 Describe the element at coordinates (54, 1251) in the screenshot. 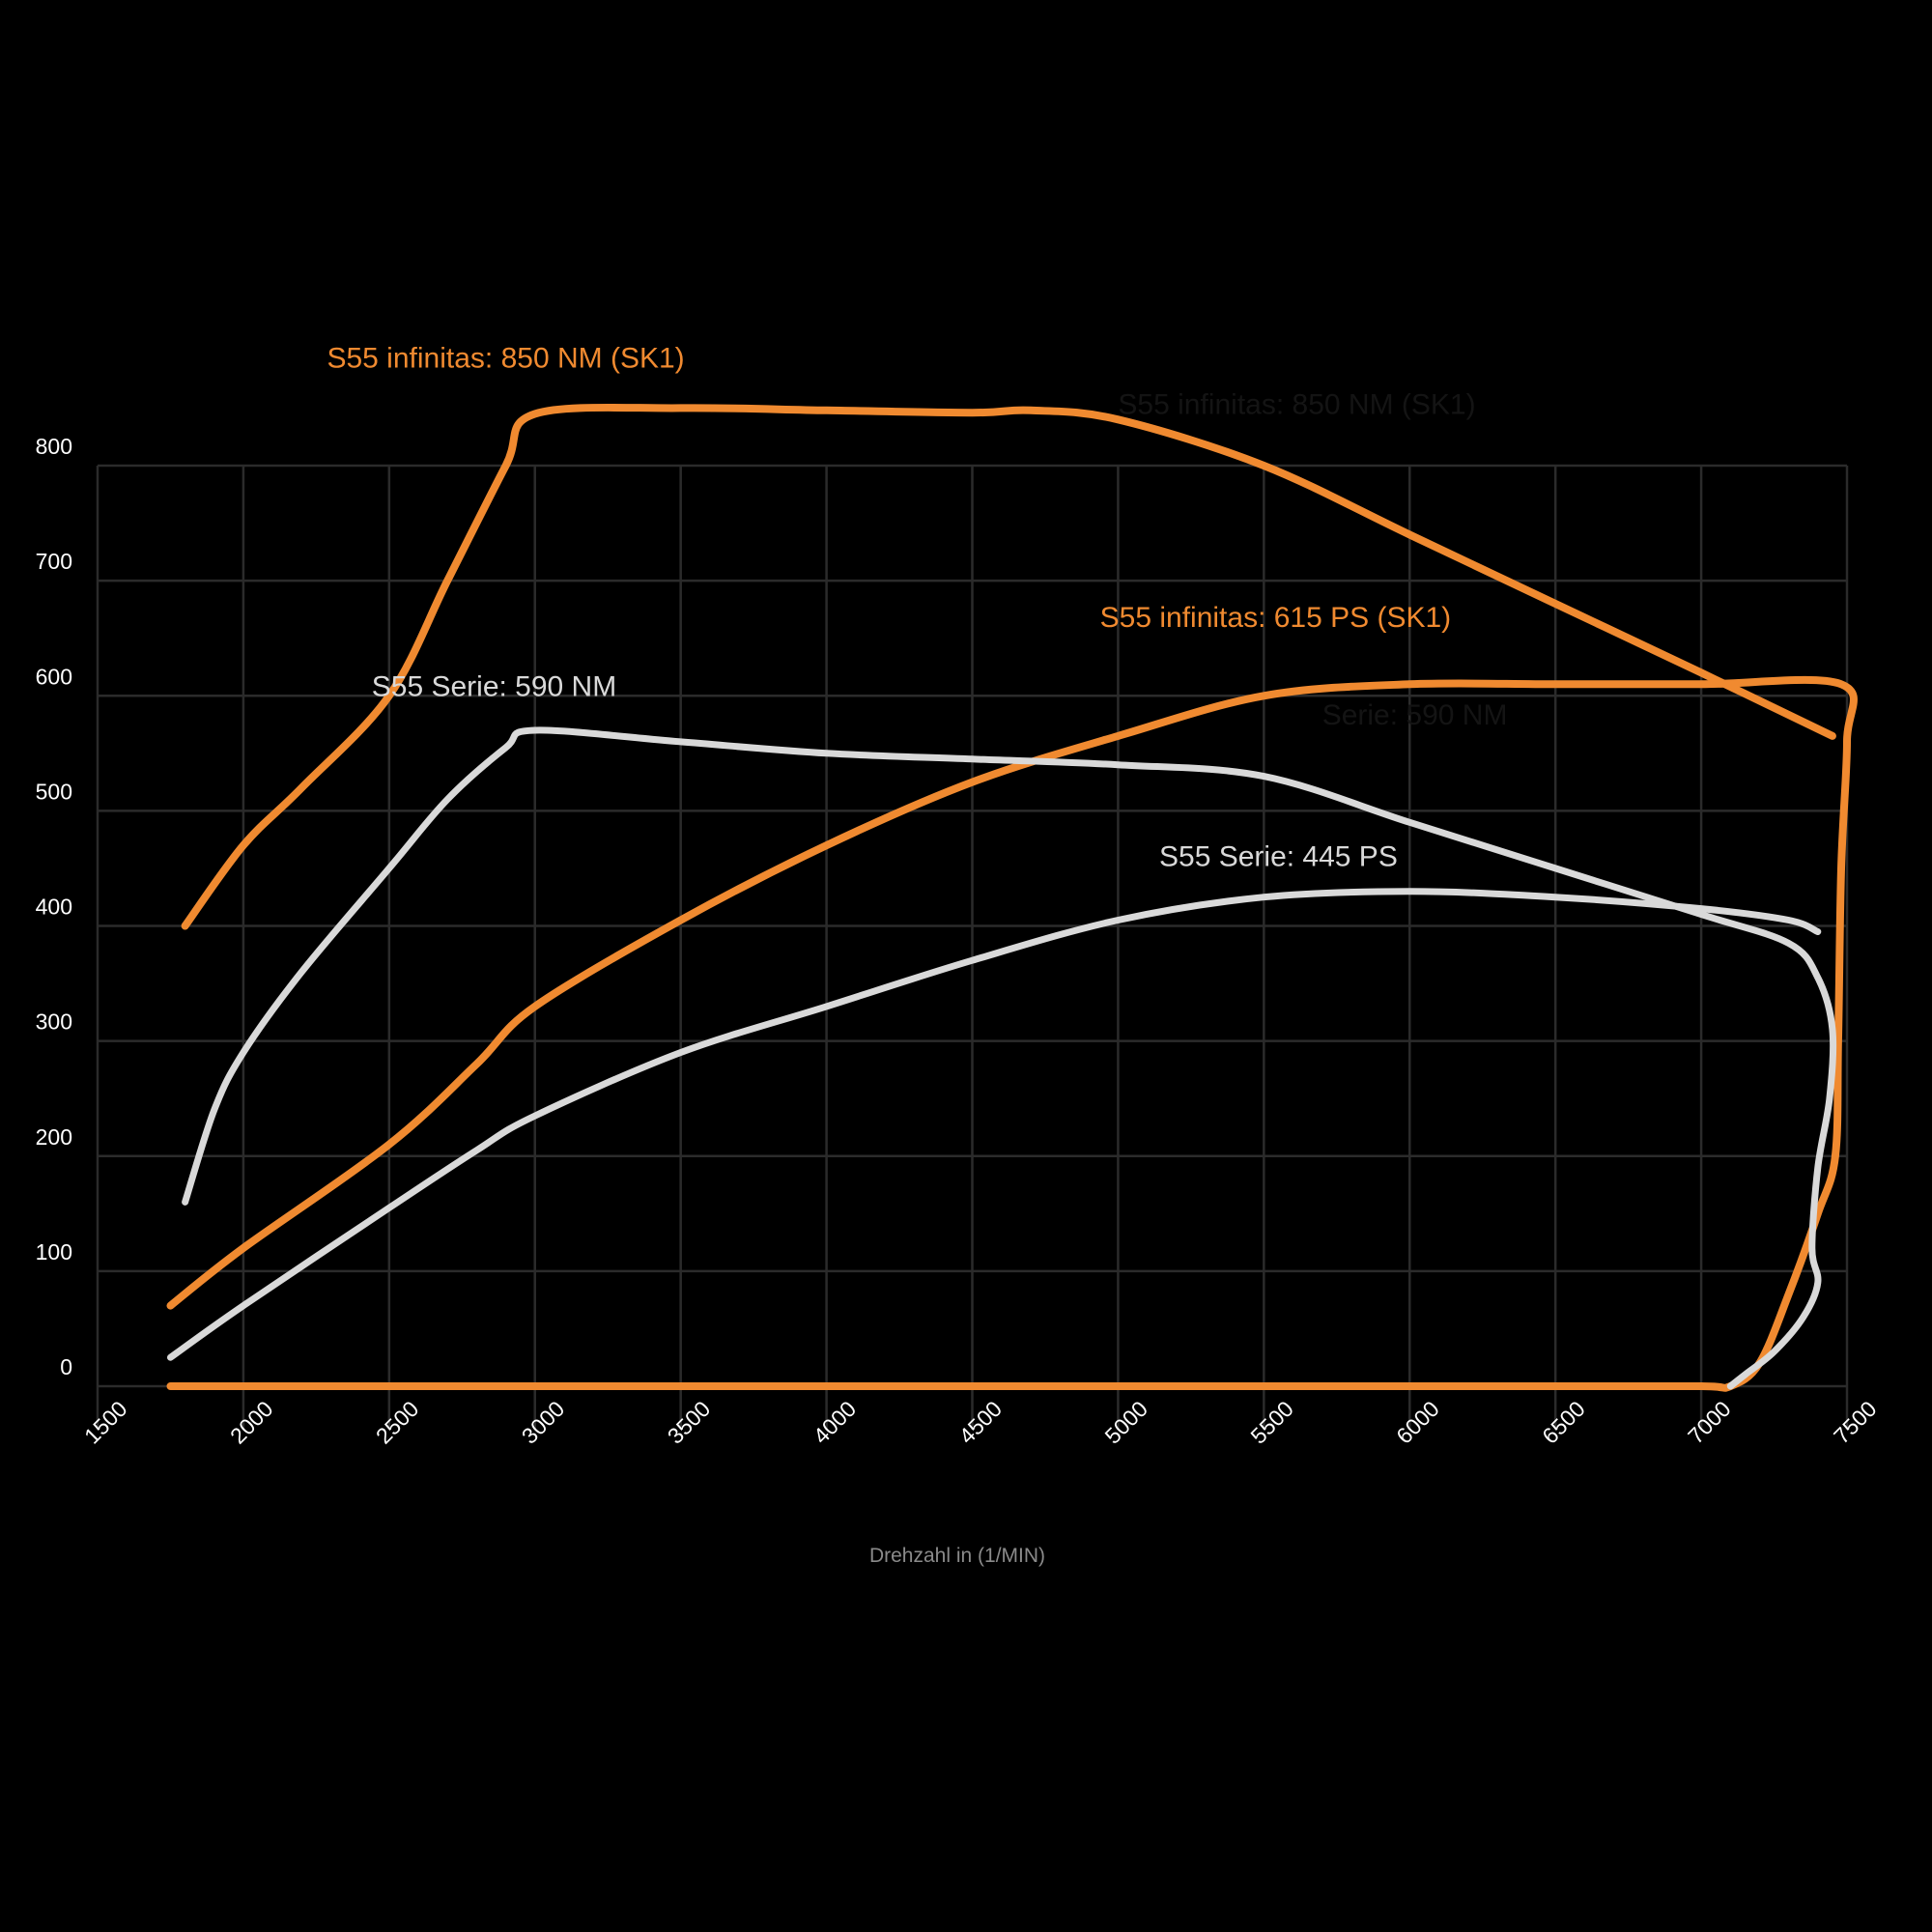

I see `y-tick-label-100: 100` at that location.